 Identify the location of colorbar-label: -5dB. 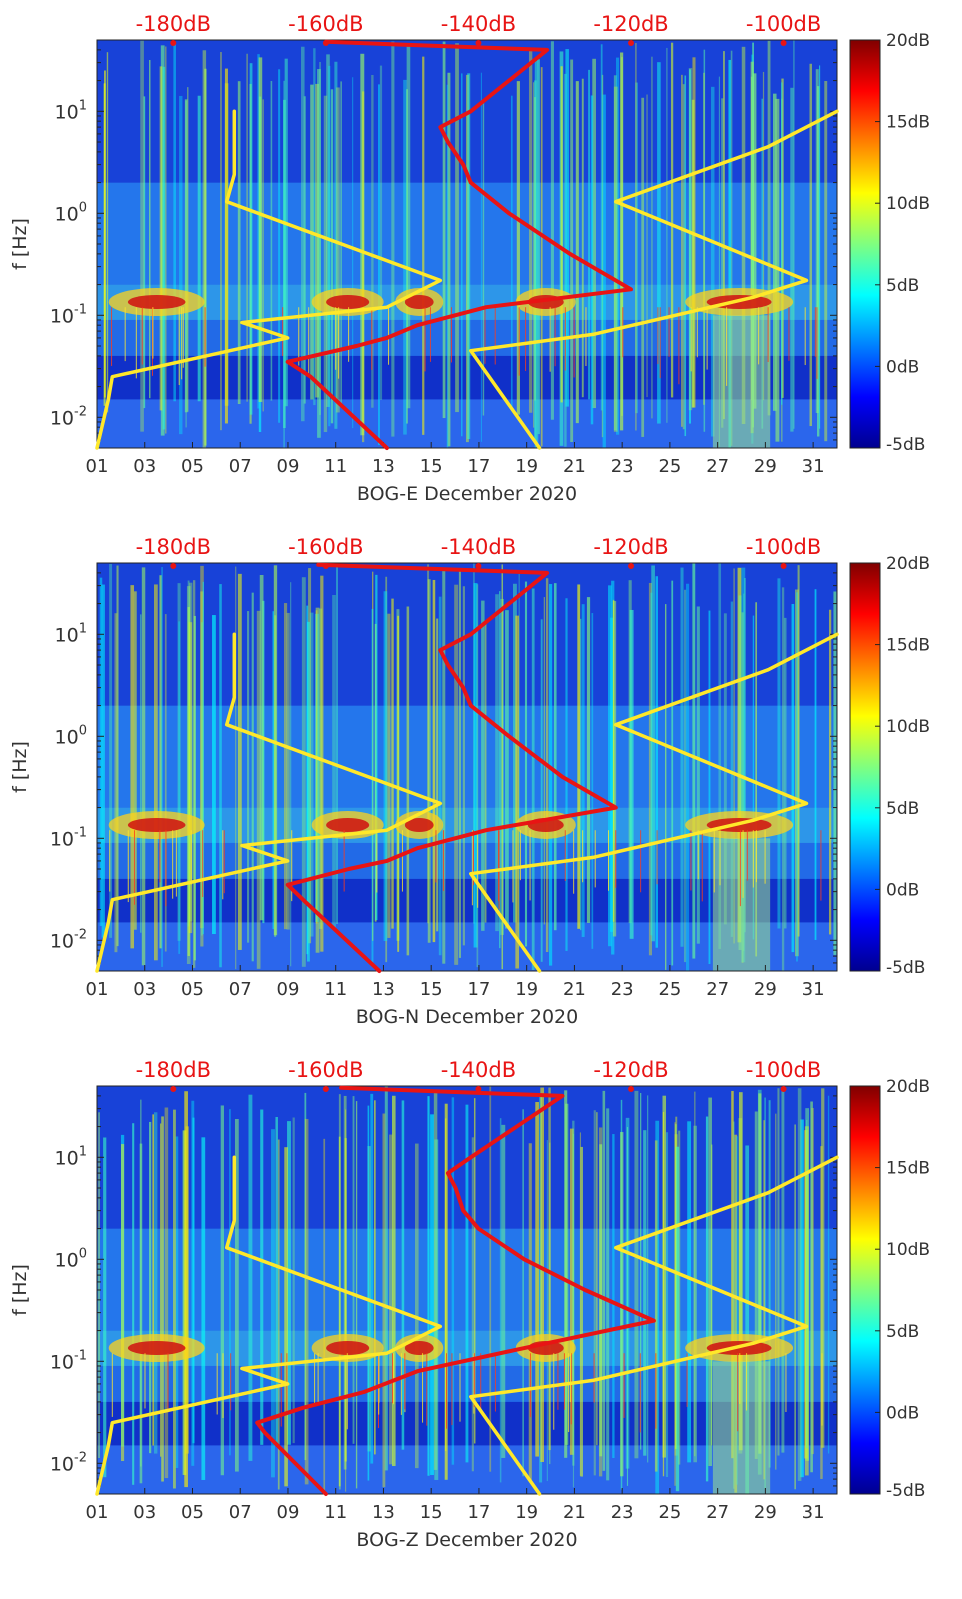
(905, 1491).